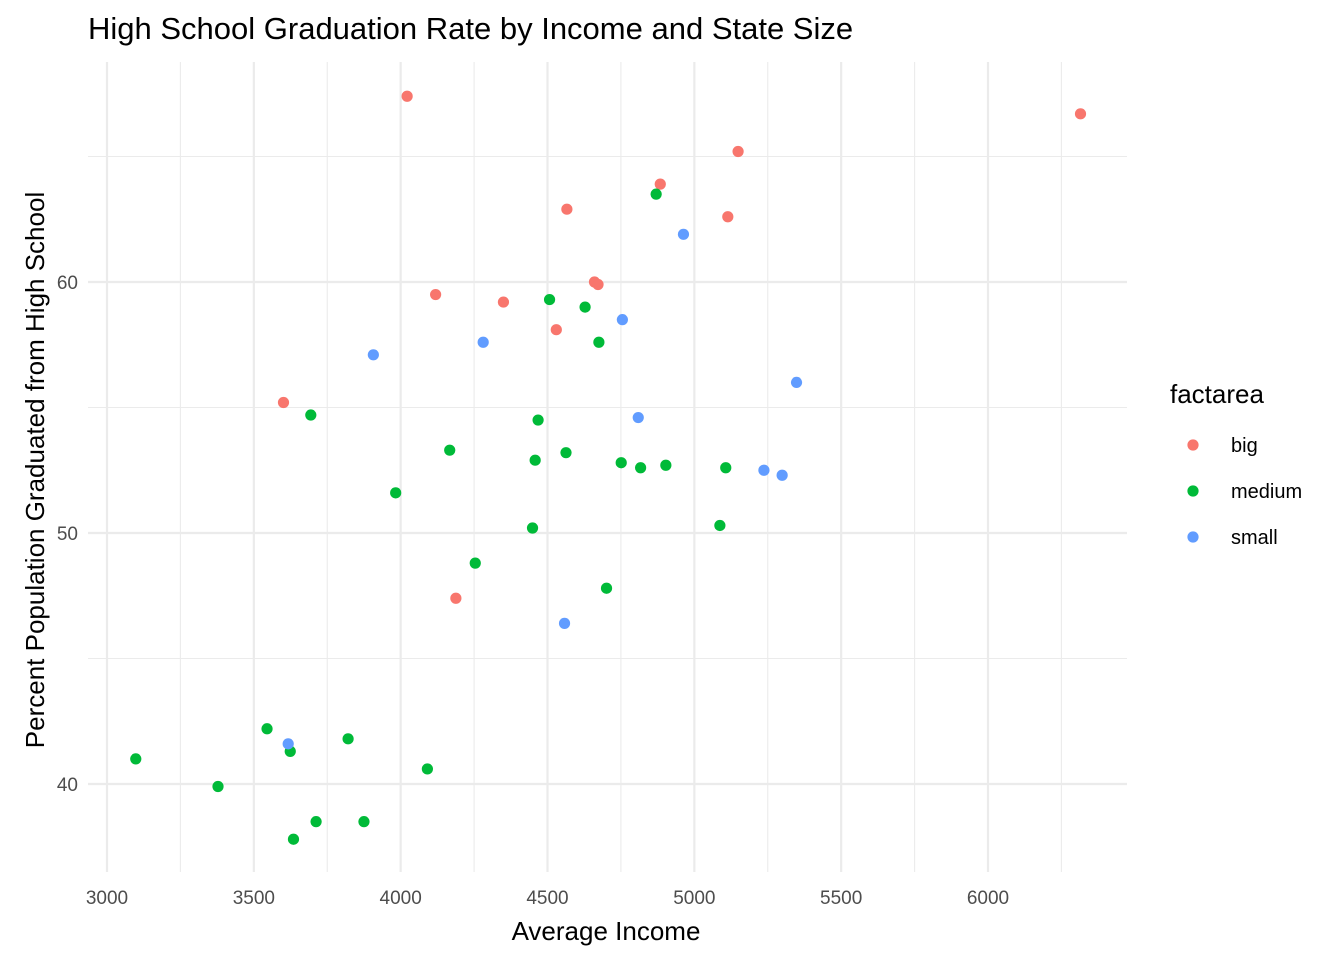  I want to click on legend: factarea big medium small, so click(1236, 464).